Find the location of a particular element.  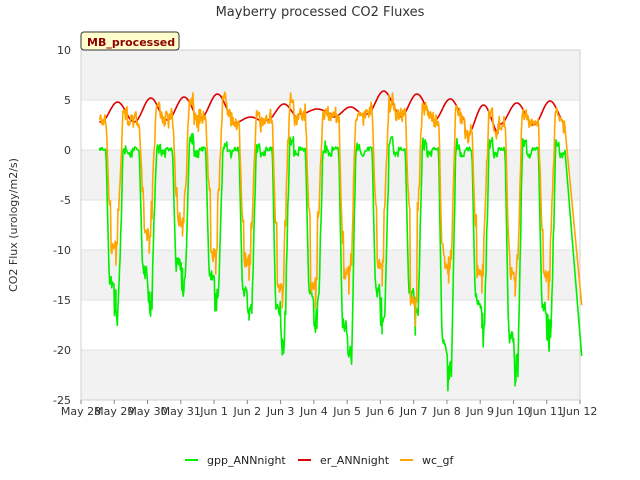

x-tick-label: Jun 12 is located at coordinates (580, 411).